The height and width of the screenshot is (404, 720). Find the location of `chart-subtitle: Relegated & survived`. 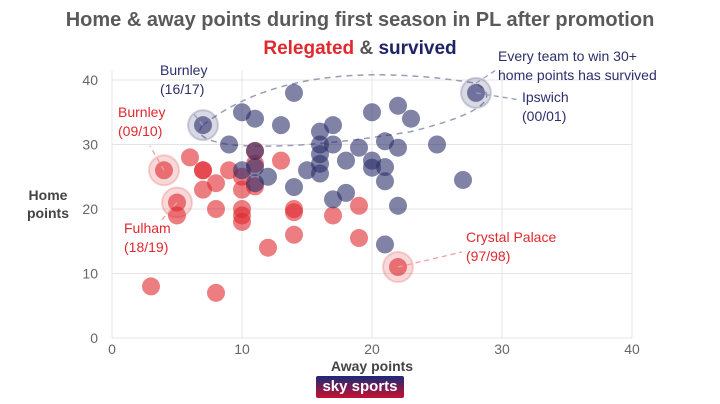

chart-subtitle: Relegated & survived is located at coordinates (360, 49).